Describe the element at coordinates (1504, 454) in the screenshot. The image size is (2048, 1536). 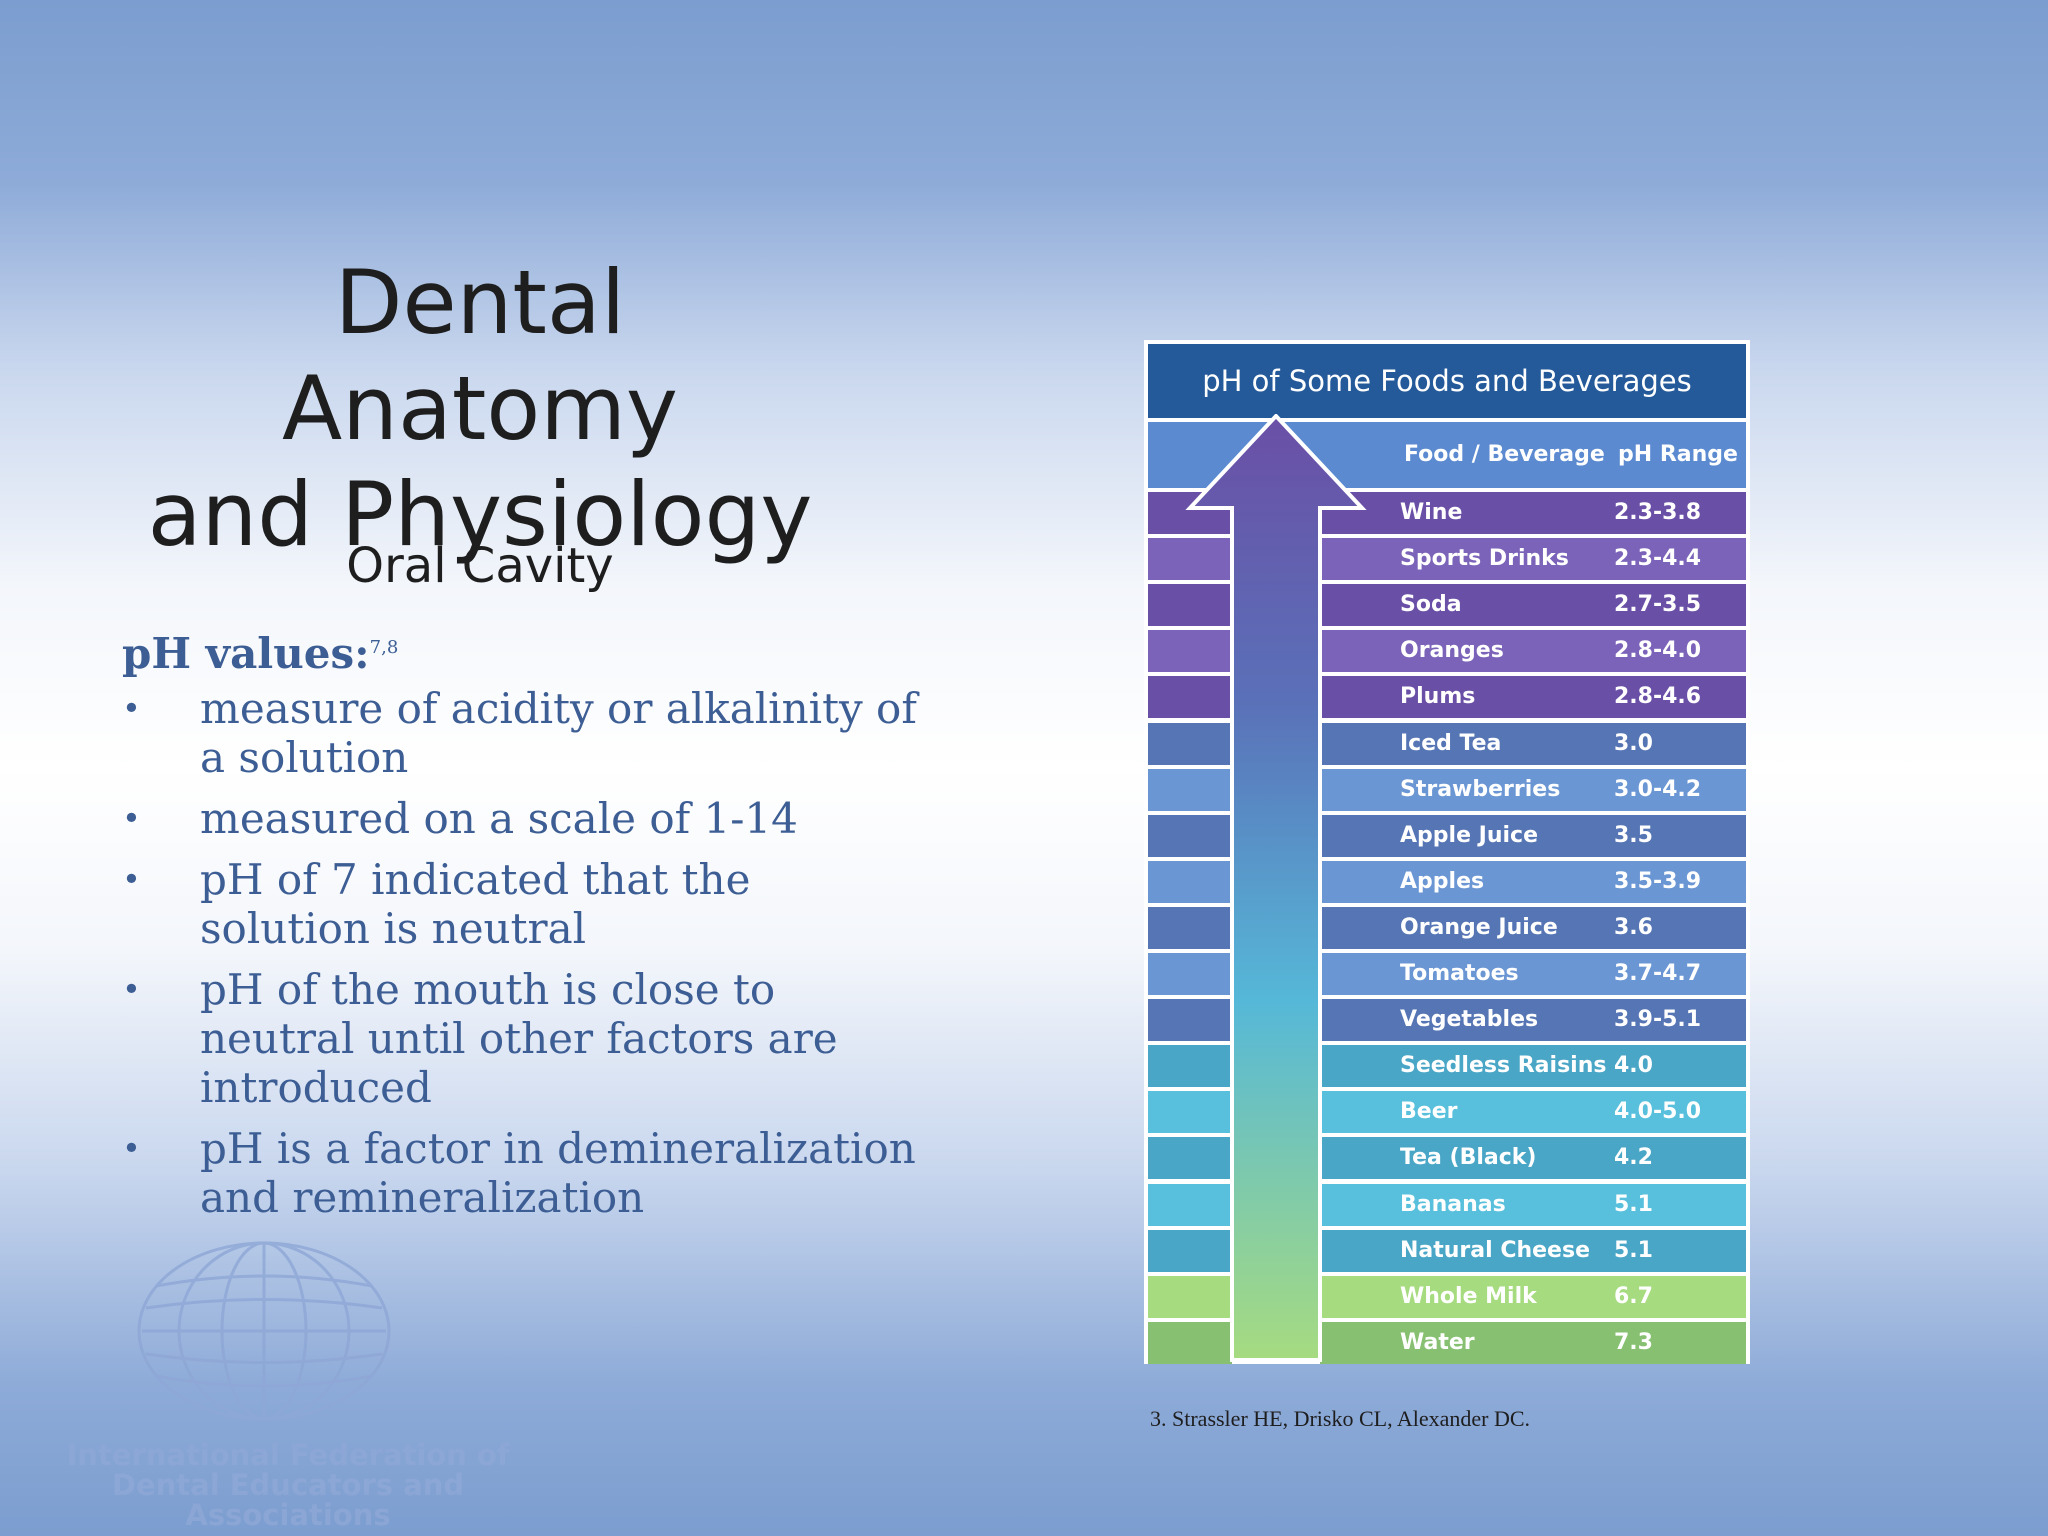
I see `column-header-food: Food / Beverage` at that location.